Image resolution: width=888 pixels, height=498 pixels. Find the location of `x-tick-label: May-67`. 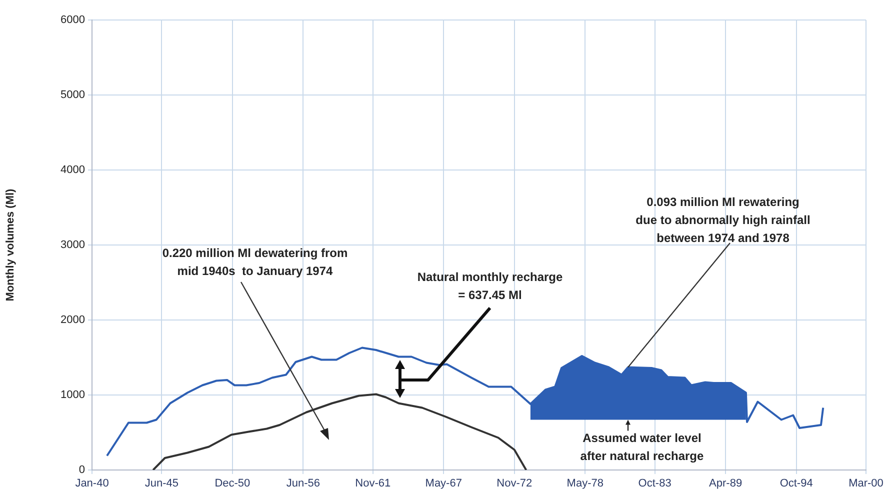

x-tick-label: May-67 is located at coordinates (443, 484).